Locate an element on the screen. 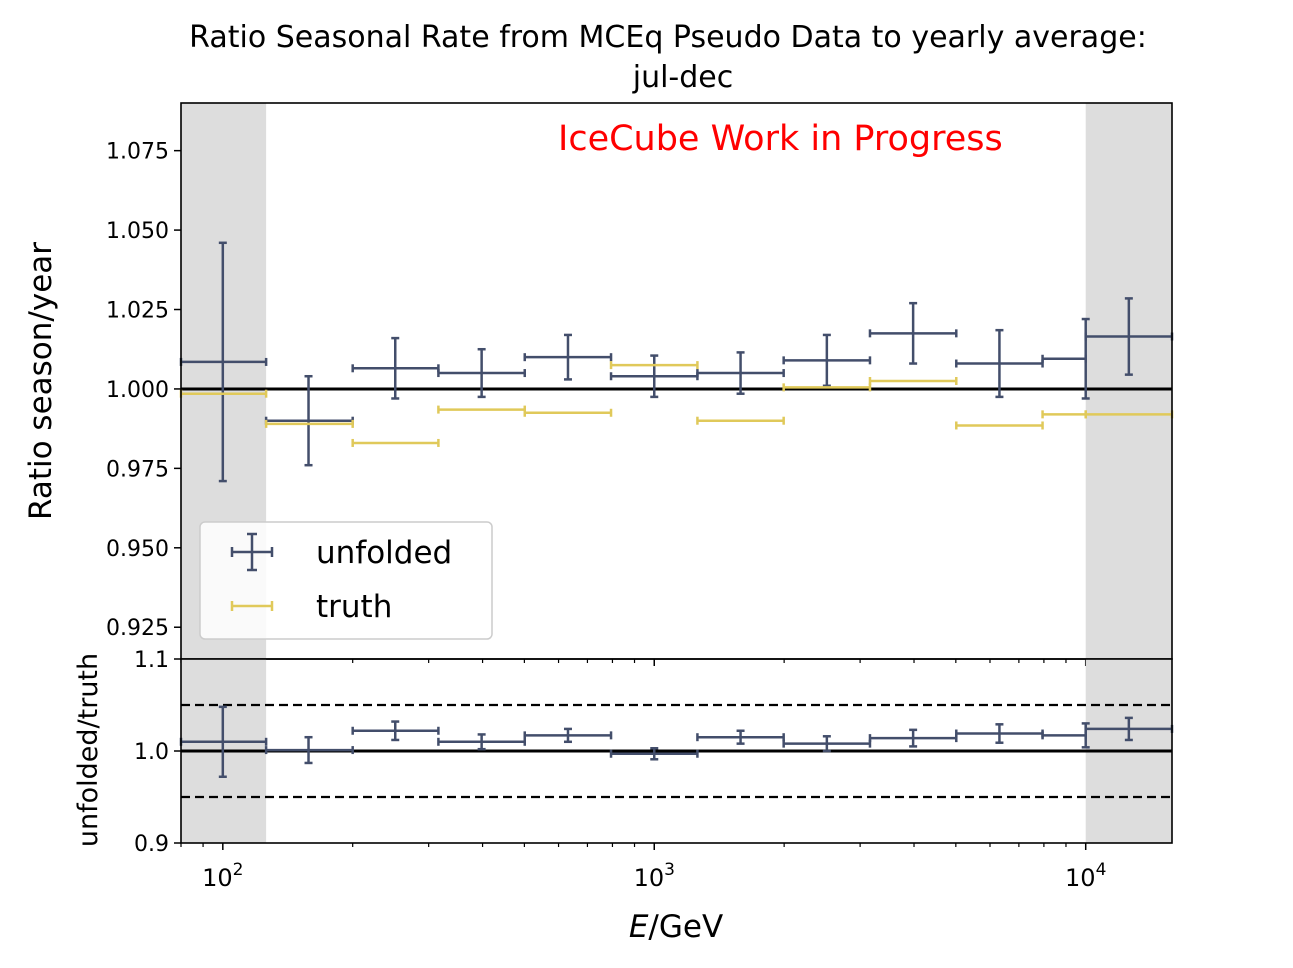 This screenshot has width=1293, height=968. main-y-tick-label-4: 1.025 is located at coordinates (137, 311).